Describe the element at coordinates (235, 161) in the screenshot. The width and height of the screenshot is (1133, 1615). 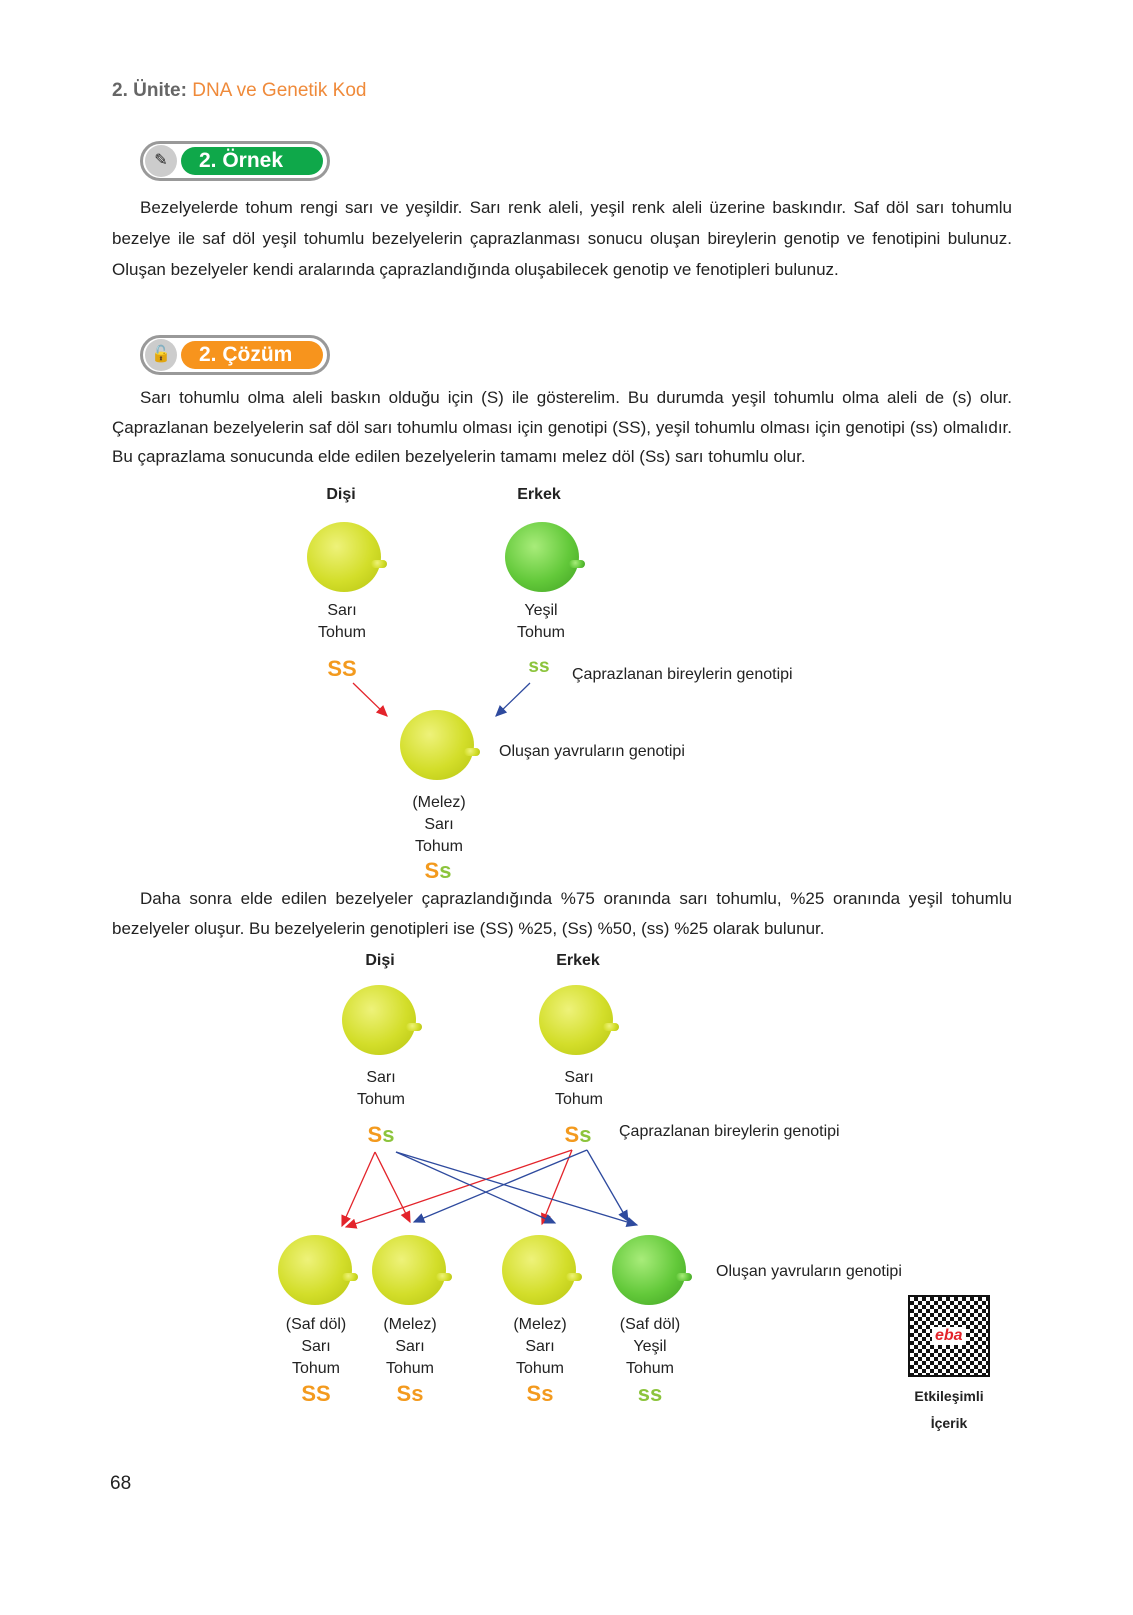
I see `example-badge: ✎ 2. Örnek` at that location.